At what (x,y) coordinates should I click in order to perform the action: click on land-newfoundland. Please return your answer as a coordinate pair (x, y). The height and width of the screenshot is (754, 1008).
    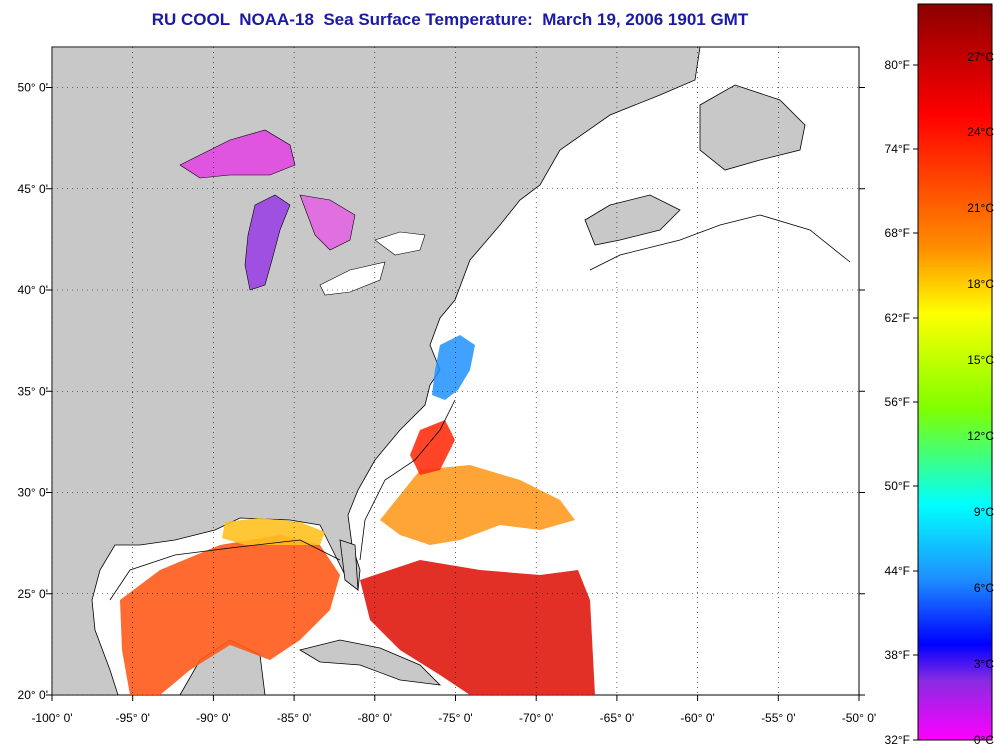
    Looking at the image, I should click on (752, 127).